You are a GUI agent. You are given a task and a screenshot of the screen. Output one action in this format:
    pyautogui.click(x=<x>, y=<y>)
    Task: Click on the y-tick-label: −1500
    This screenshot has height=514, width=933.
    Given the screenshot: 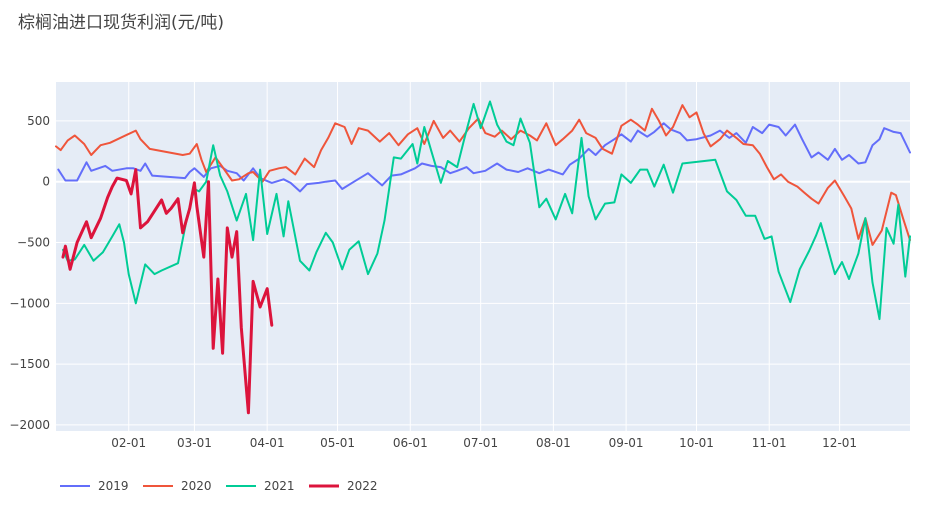 What is the action you would take?
    pyautogui.click(x=29, y=364)
    